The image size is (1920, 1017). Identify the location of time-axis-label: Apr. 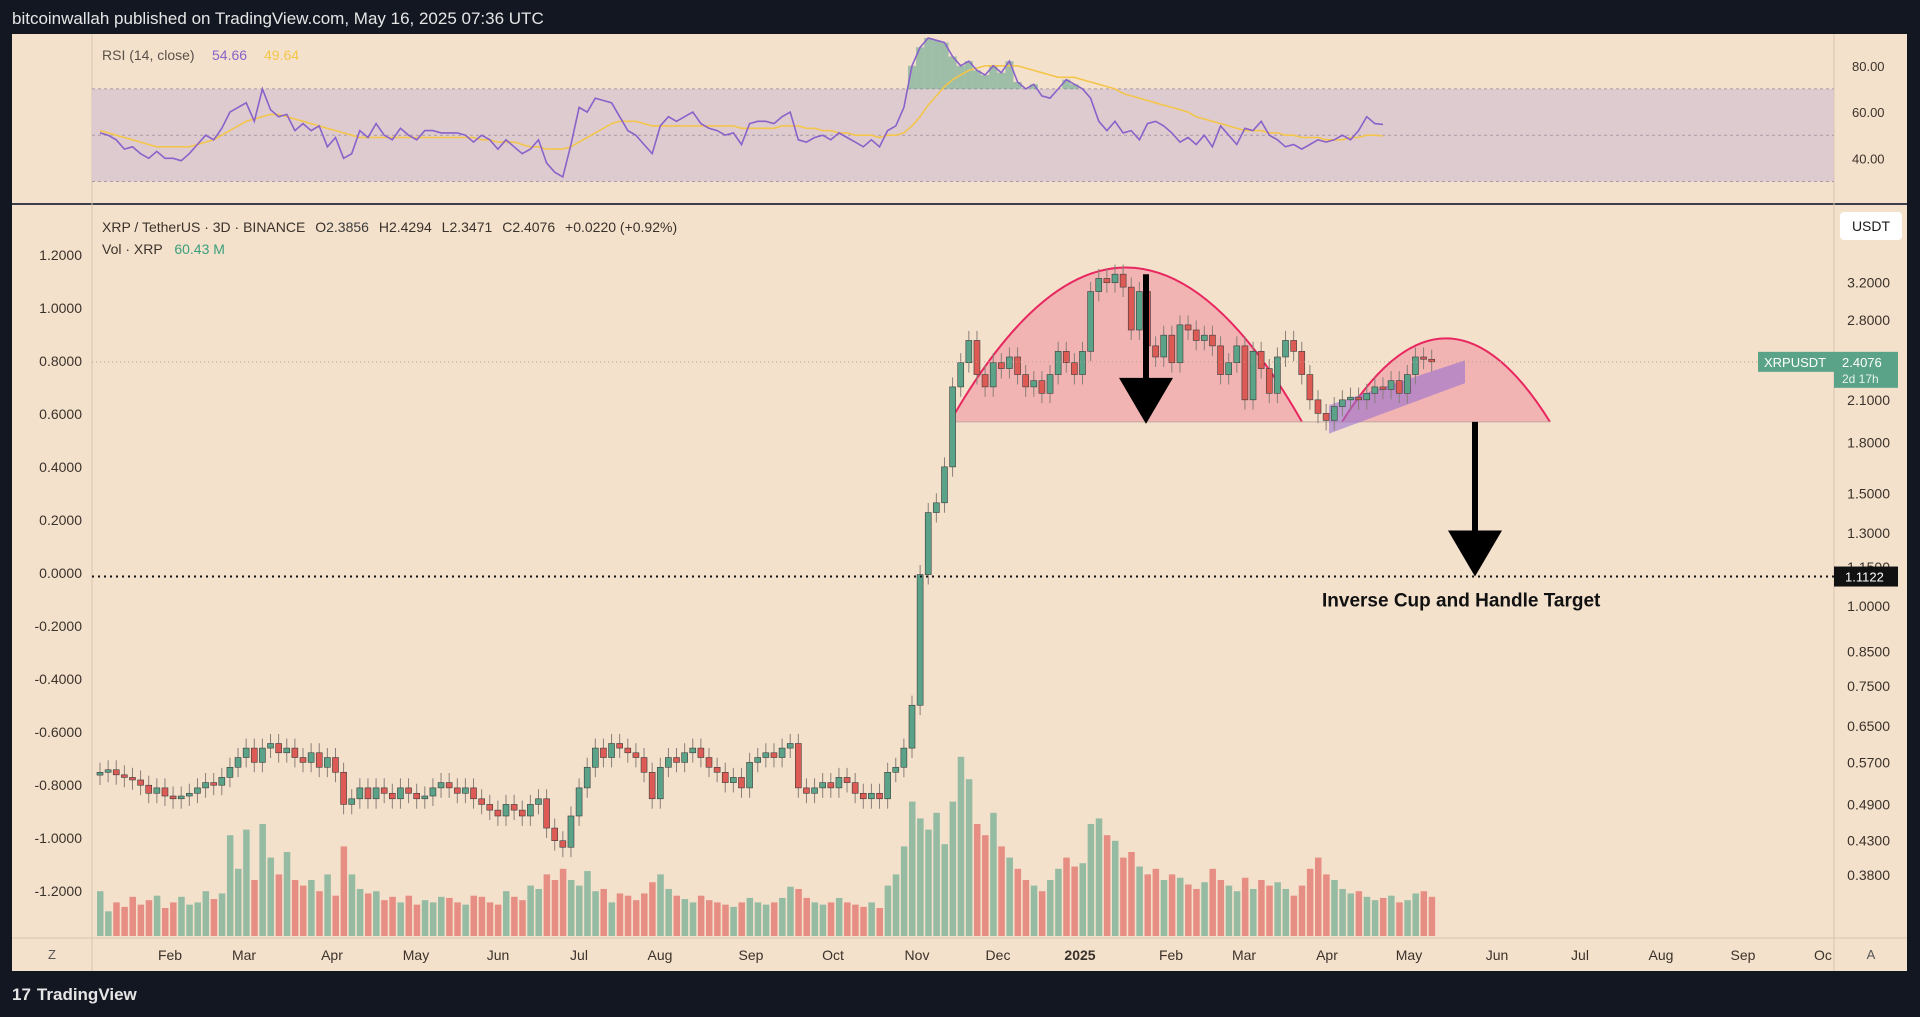
(1327, 955).